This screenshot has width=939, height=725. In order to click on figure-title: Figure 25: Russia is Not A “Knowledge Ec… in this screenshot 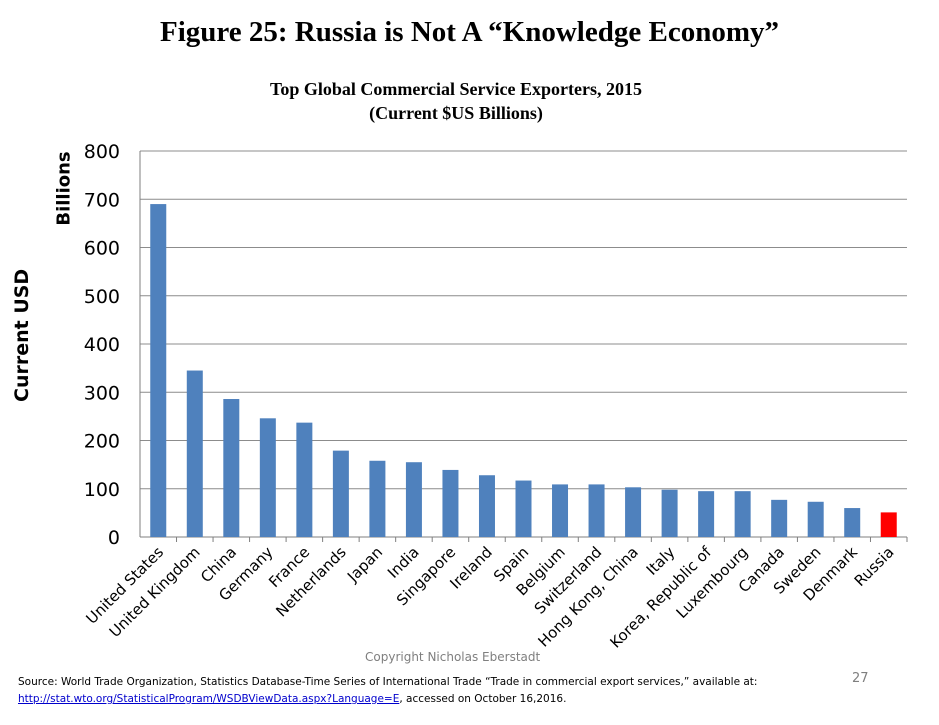, I will do `click(469, 32)`.